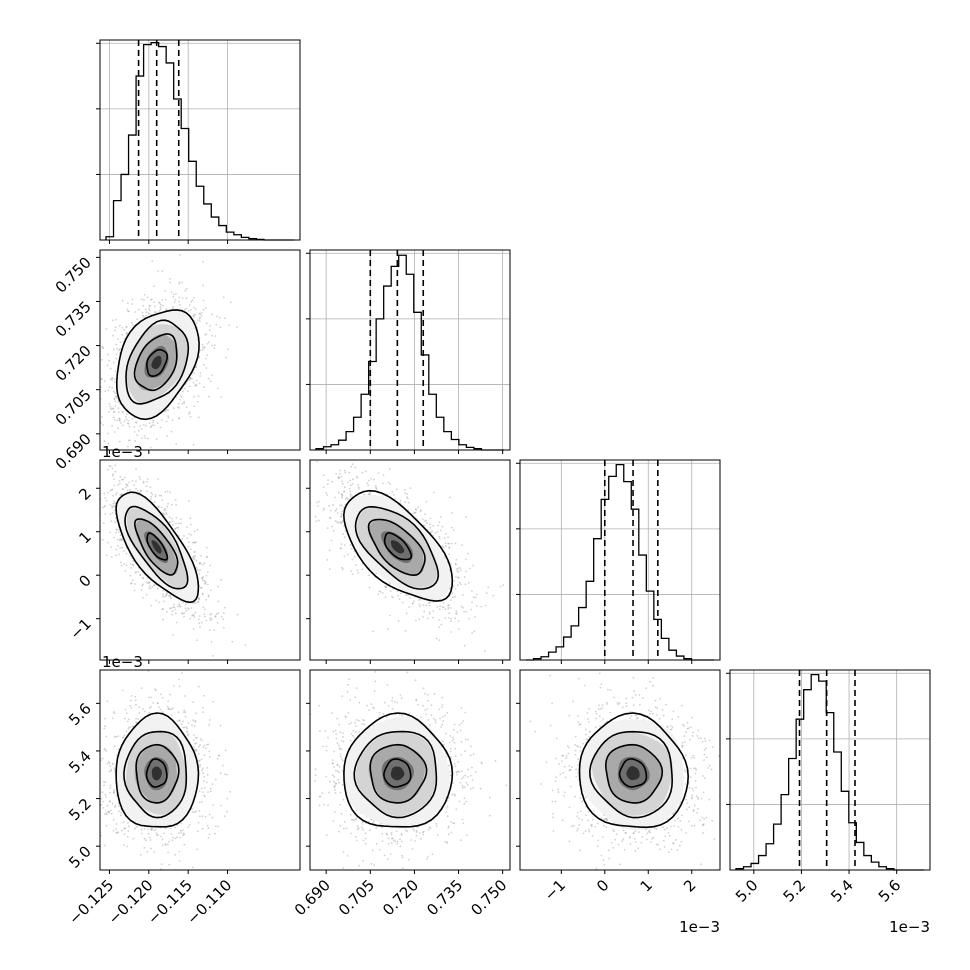  What do you see at coordinates (169, 352) in the screenshot?
I see `density-1-0-body` at bounding box center [169, 352].